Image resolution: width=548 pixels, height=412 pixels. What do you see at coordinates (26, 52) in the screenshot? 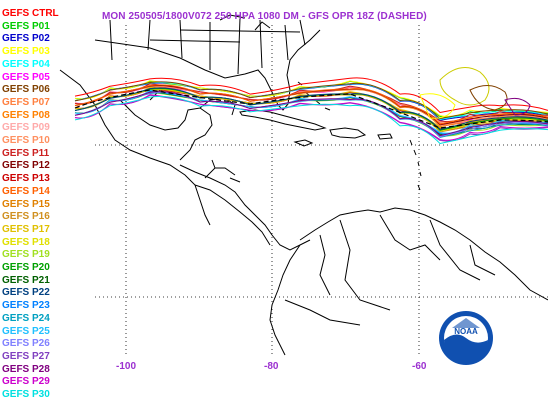
I see `legend-entry: GEFS P03` at bounding box center [26, 52].